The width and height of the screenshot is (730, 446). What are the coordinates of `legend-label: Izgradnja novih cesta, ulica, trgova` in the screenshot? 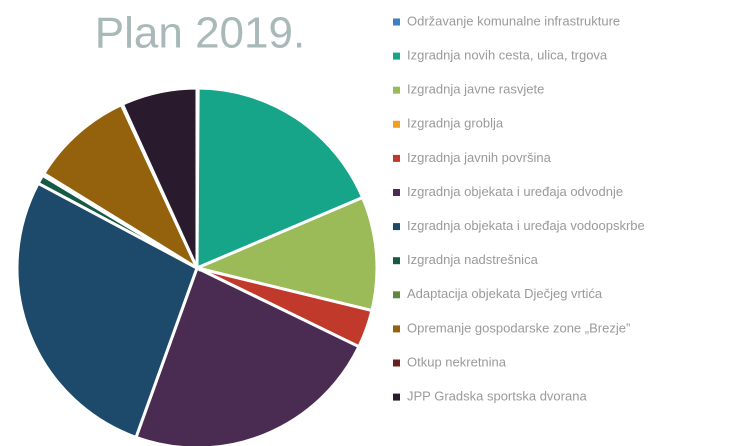 It's located at (507, 55).